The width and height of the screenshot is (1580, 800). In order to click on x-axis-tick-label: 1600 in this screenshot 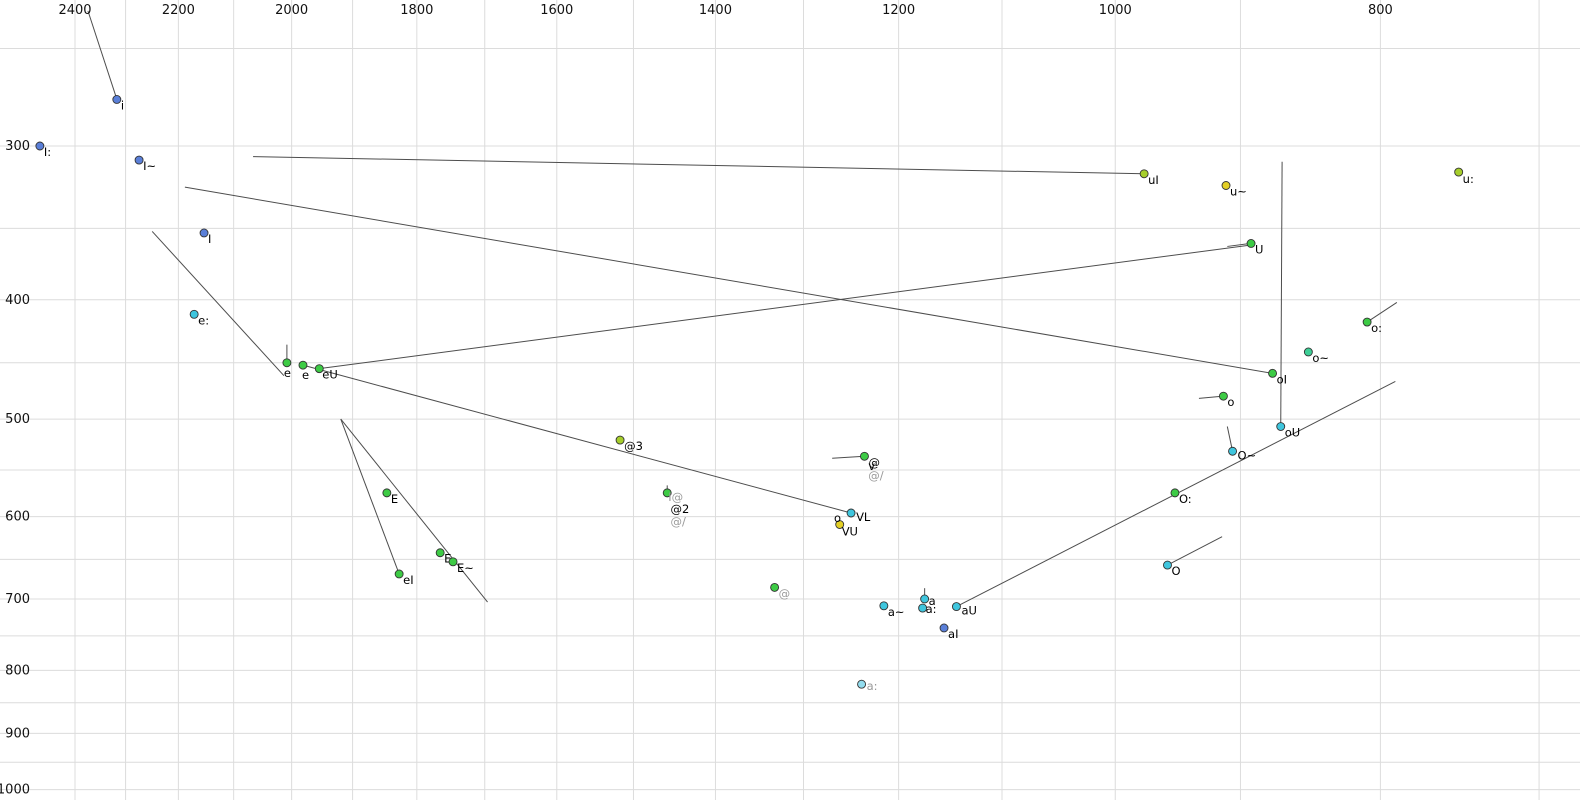, I will do `click(556, 10)`.